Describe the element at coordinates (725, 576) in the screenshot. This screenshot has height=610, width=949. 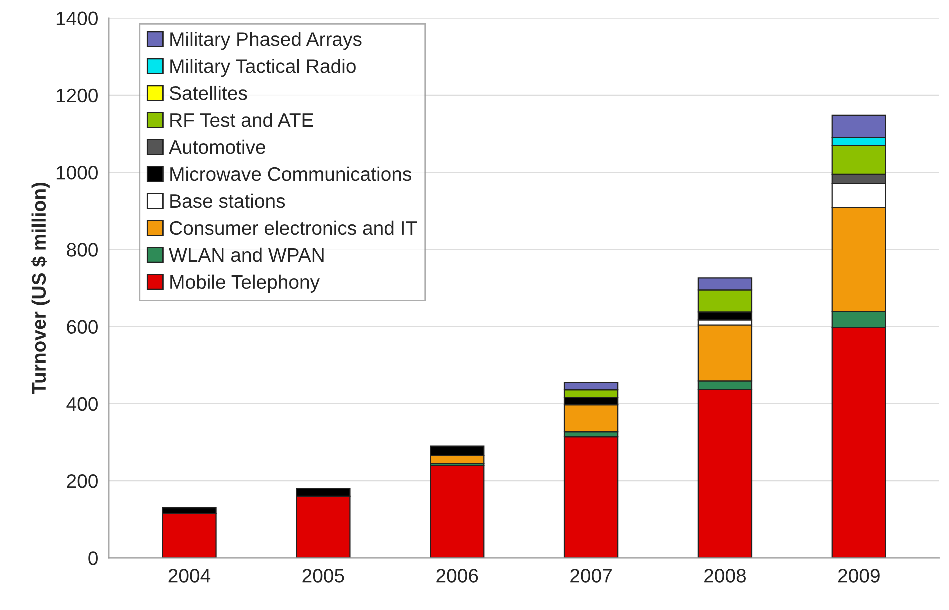
I see `x-tick-label: 2008` at that location.